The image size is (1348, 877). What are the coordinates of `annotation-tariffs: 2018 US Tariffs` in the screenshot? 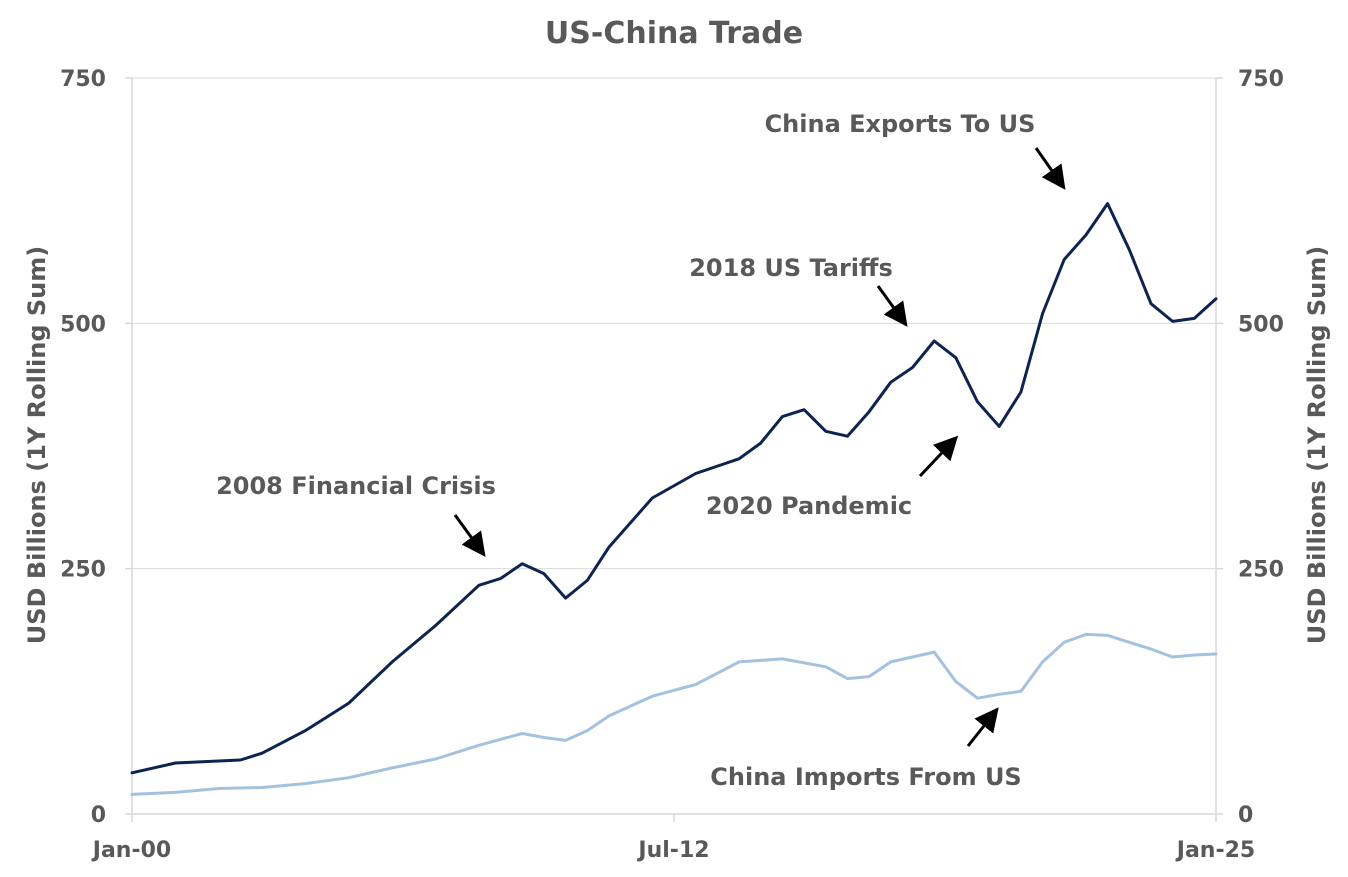 It's located at (791, 268).